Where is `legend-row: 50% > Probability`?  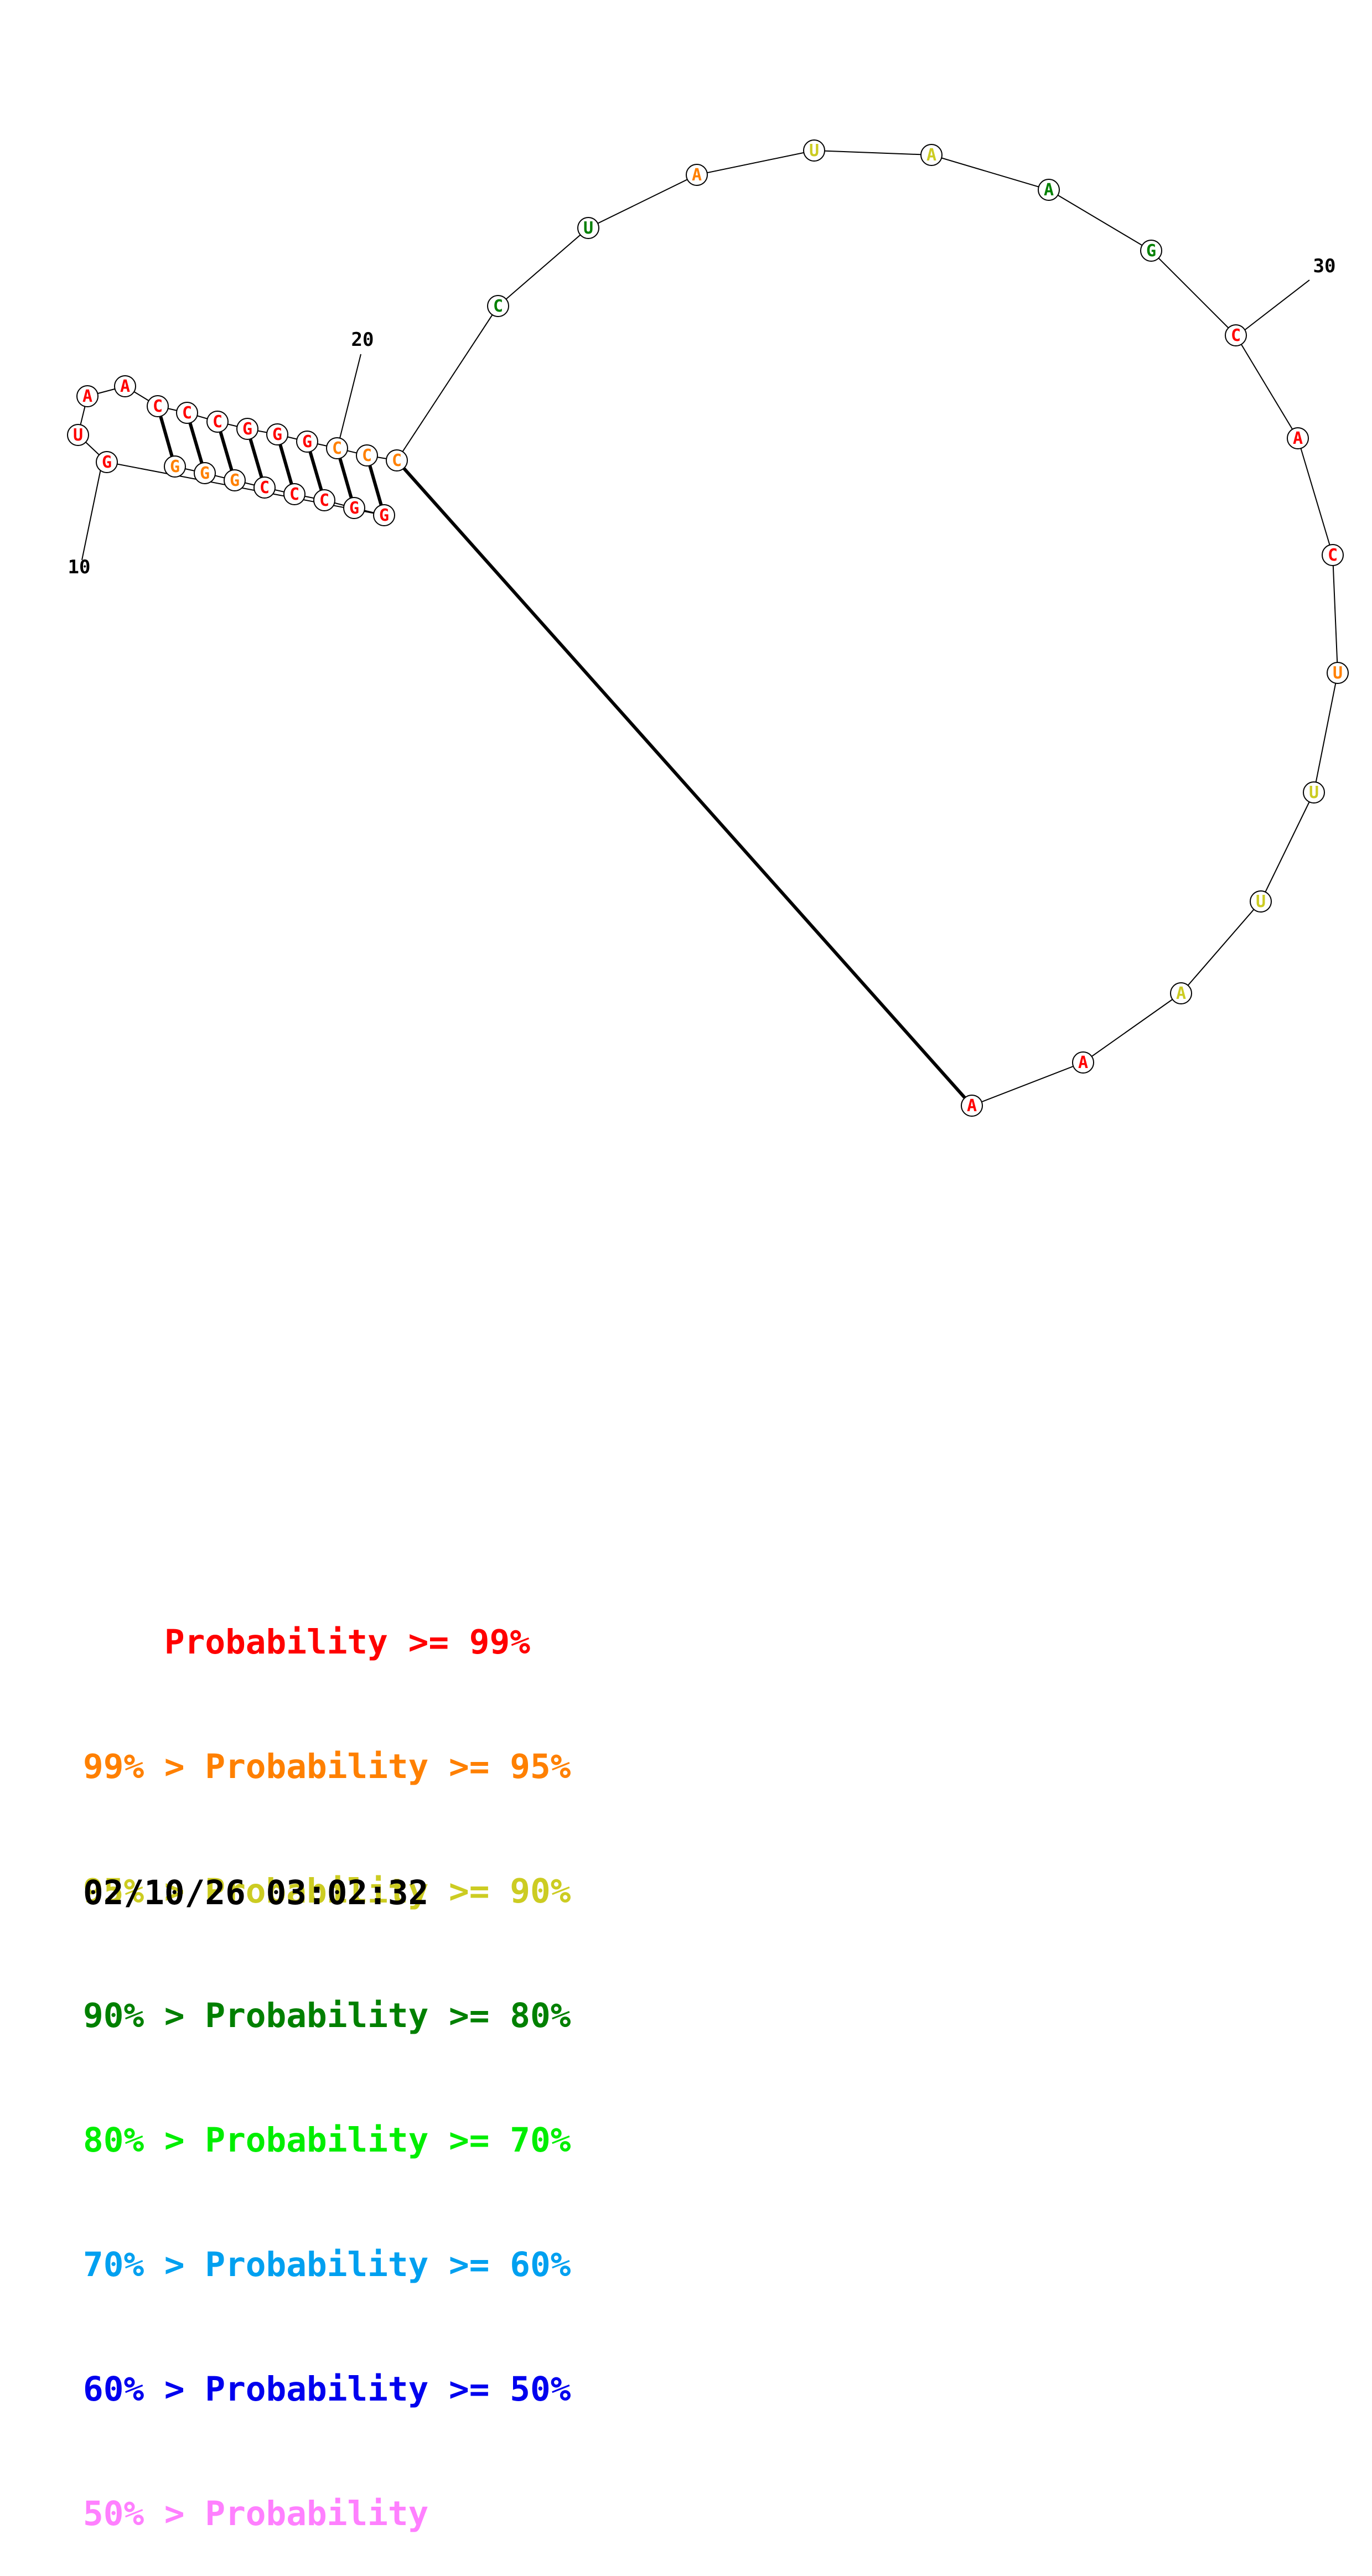
legend-row: 50% > Probability is located at coordinates (327, 2513).